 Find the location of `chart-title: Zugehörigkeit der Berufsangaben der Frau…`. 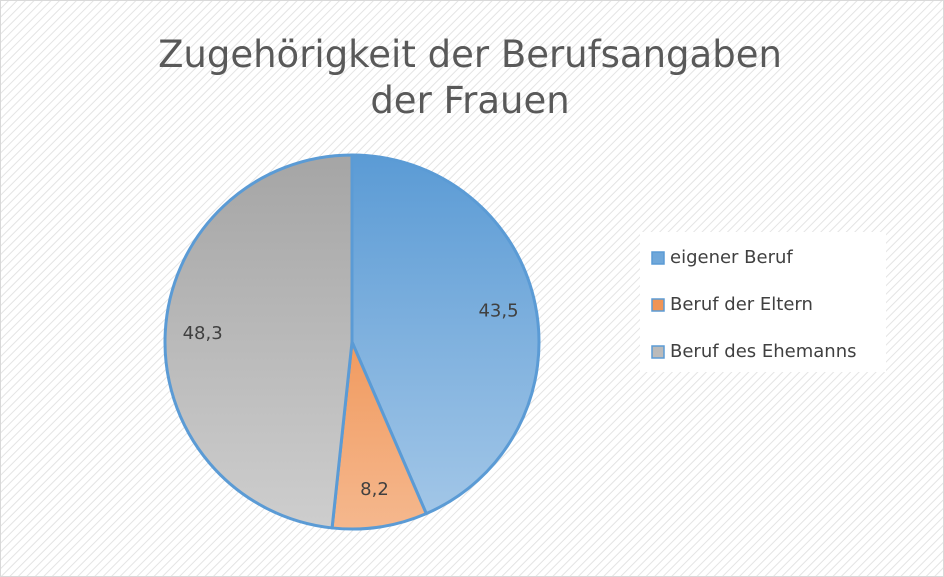

chart-title: Zugehörigkeit der Berufsangaben der Frau… is located at coordinates (470, 77).